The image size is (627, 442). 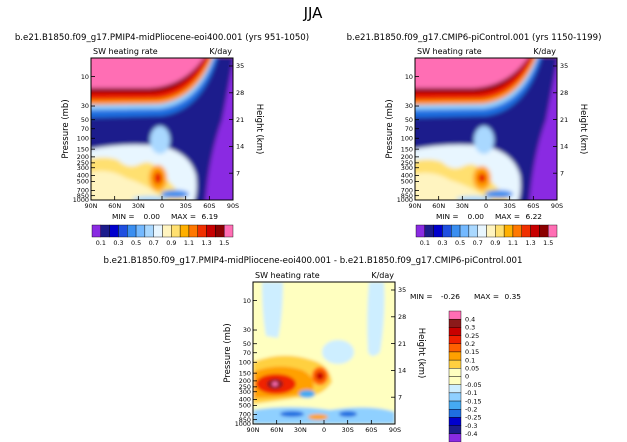 What do you see at coordinates (91, 206) in the screenshot?
I see `panel-1-xtick-label: 90N` at bounding box center [91, 206].